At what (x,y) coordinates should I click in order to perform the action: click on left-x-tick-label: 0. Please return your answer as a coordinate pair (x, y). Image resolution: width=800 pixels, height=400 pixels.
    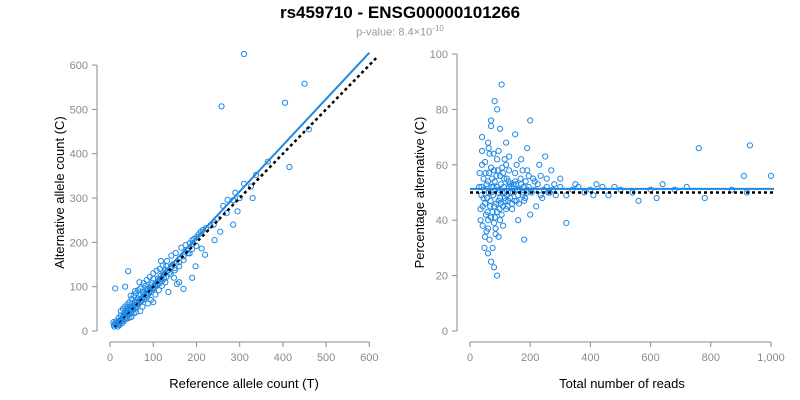
    Looking at the image, I should click on (110, 358).